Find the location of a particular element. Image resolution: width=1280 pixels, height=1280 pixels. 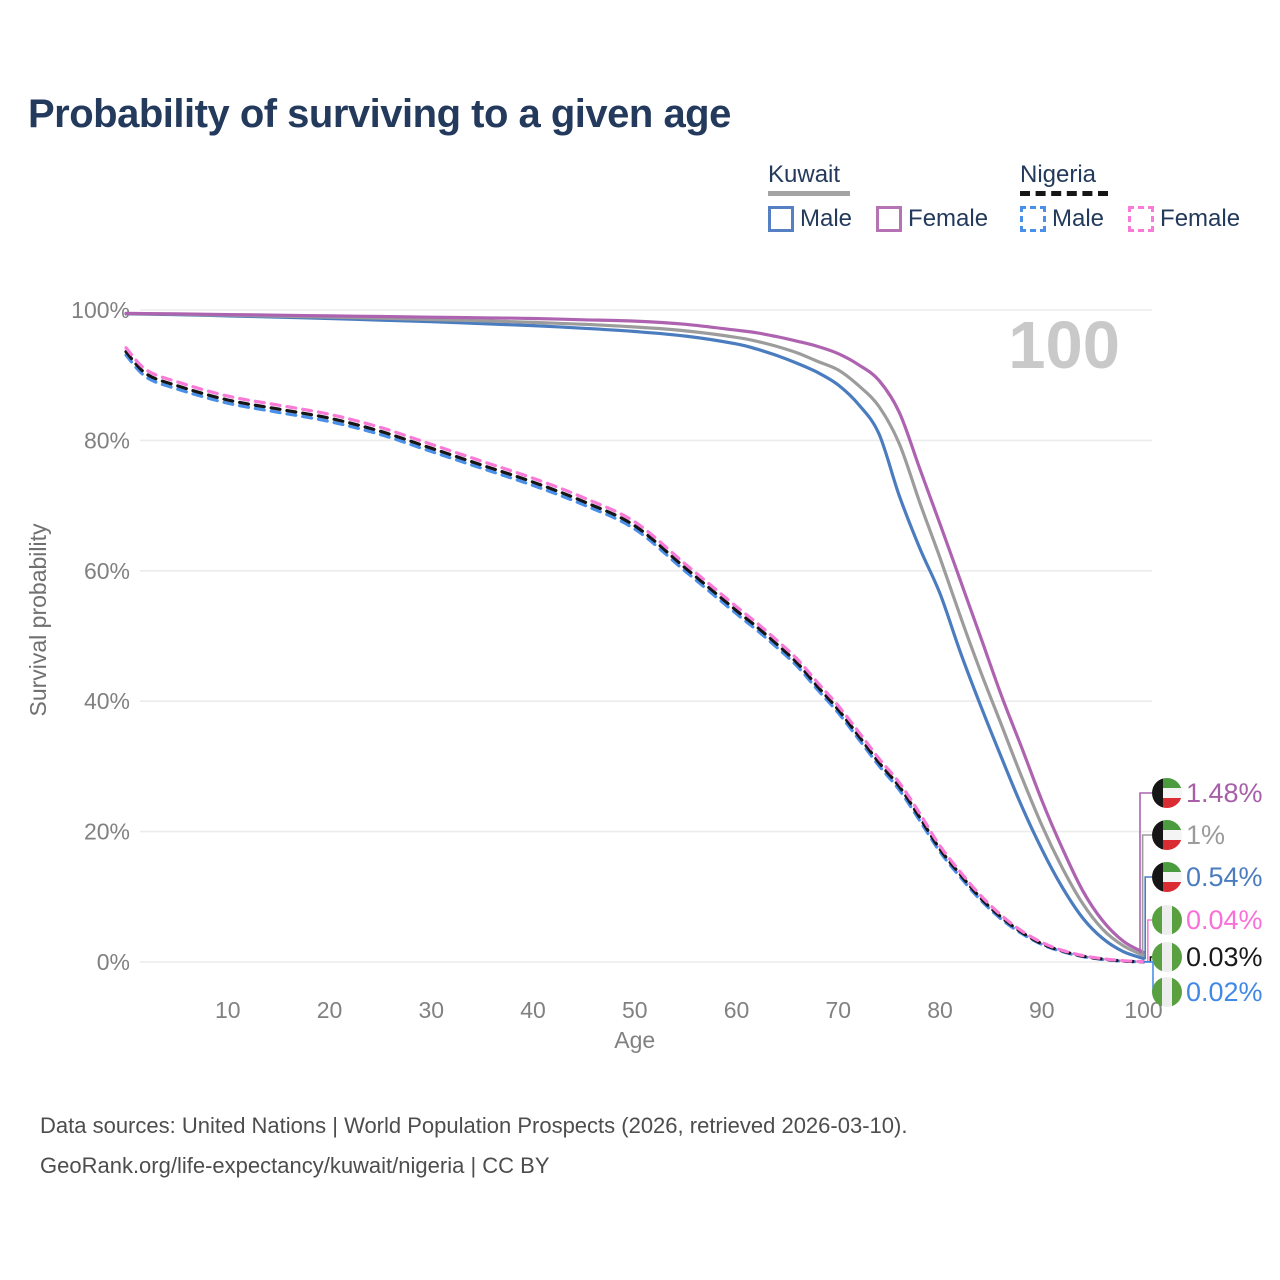

legend-group-kuwait: Kuwait Male Female is located at coordinates (890, 197).